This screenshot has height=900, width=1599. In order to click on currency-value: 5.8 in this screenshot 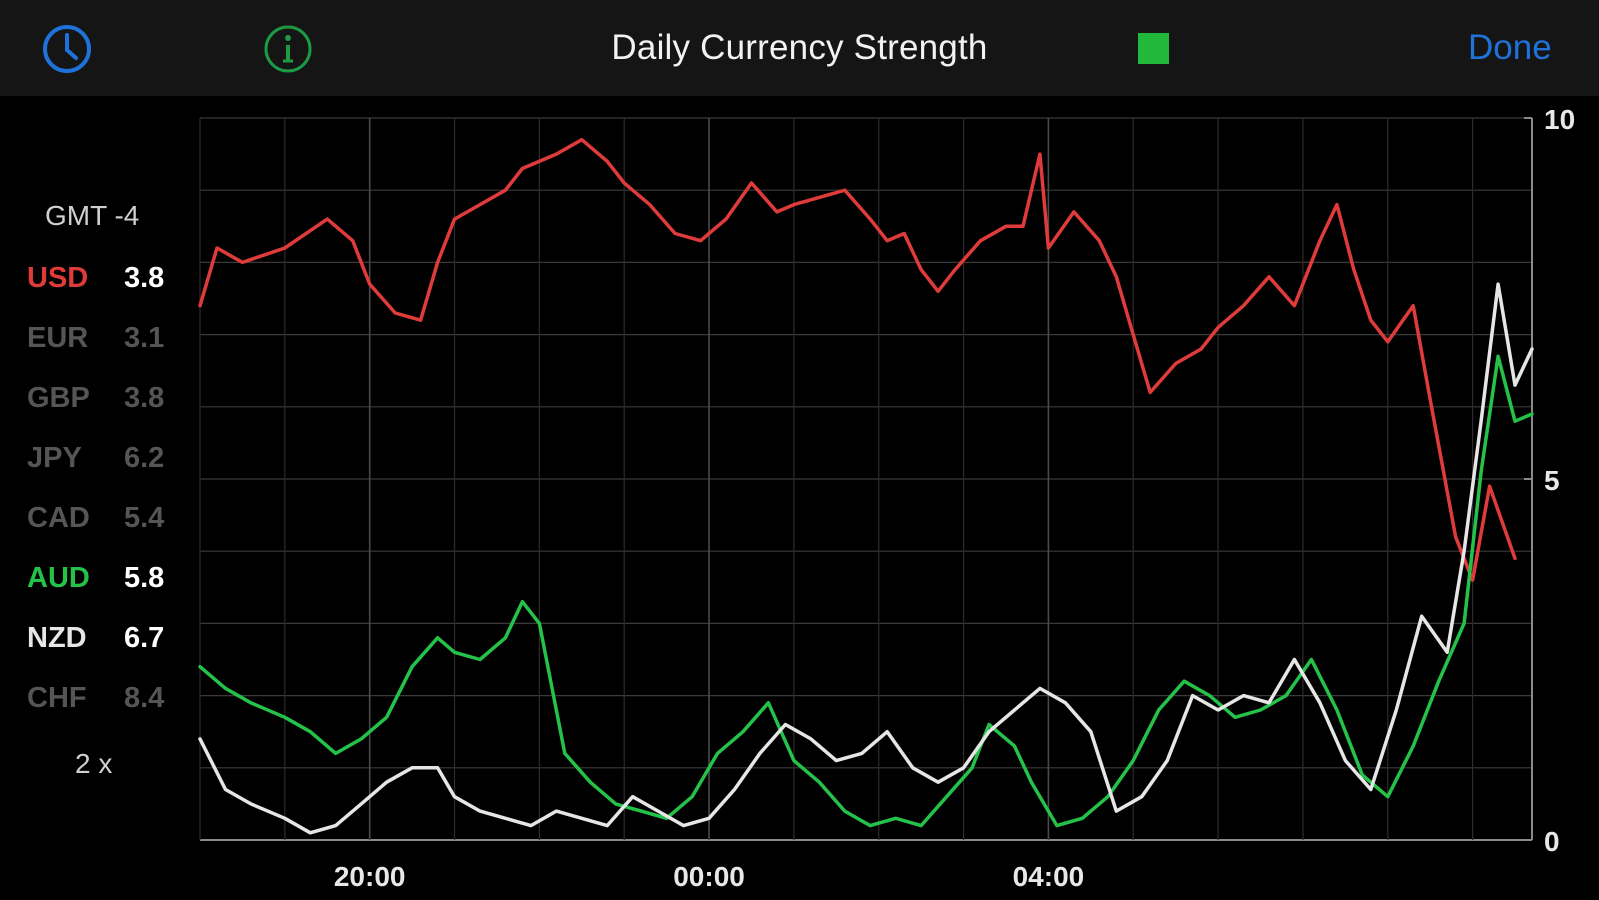, I will do `click(144, 578)`.